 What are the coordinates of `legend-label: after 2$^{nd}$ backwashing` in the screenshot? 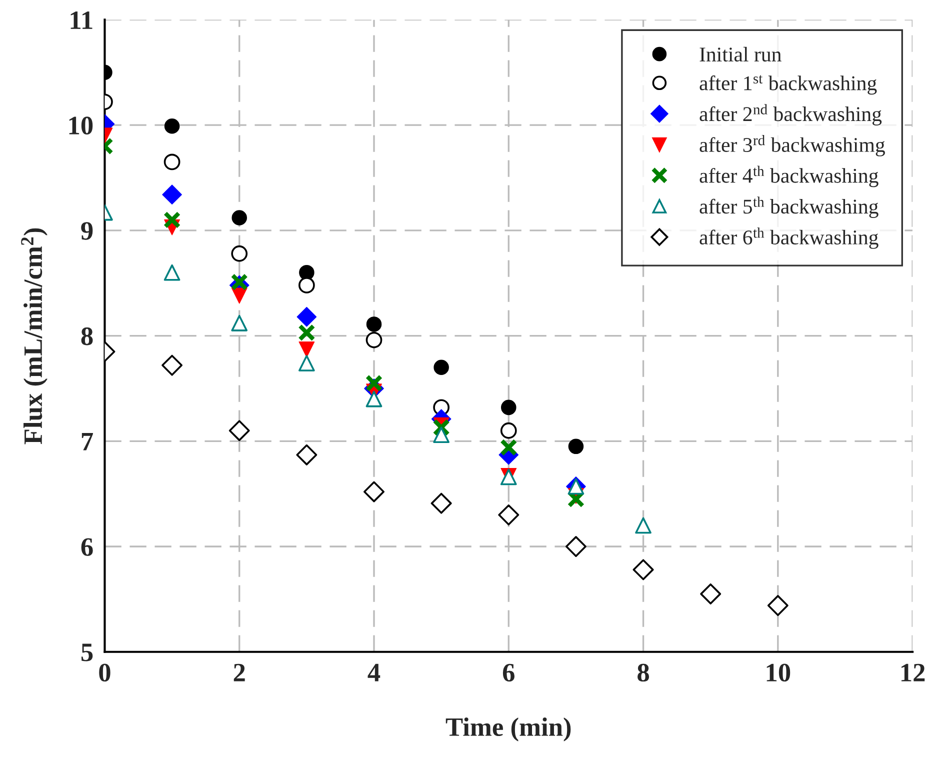 It's located at (791, 115).